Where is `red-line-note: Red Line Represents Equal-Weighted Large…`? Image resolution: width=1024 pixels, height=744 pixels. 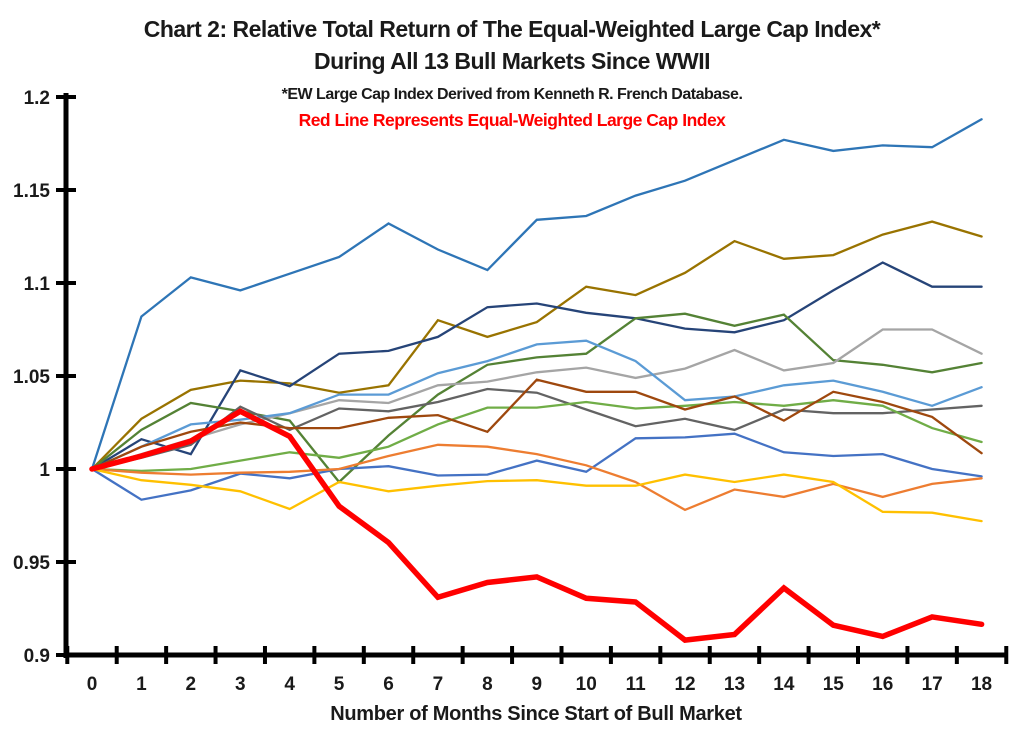
red-line-note: Red Line Represents Equal-Weighted Large… is located at coordinates (512, 120).